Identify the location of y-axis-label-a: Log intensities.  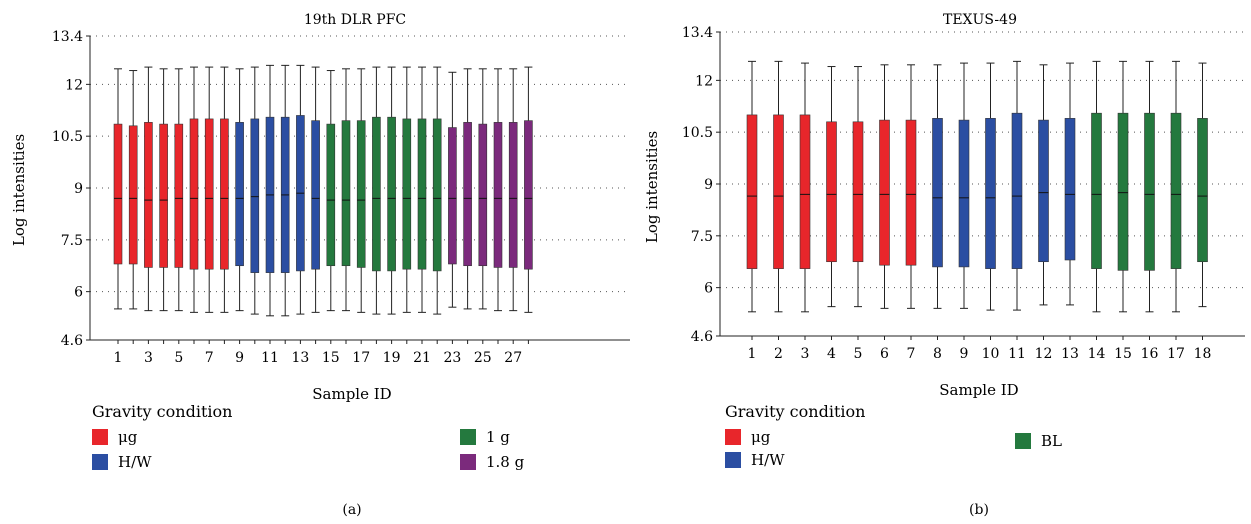
(19, 190).